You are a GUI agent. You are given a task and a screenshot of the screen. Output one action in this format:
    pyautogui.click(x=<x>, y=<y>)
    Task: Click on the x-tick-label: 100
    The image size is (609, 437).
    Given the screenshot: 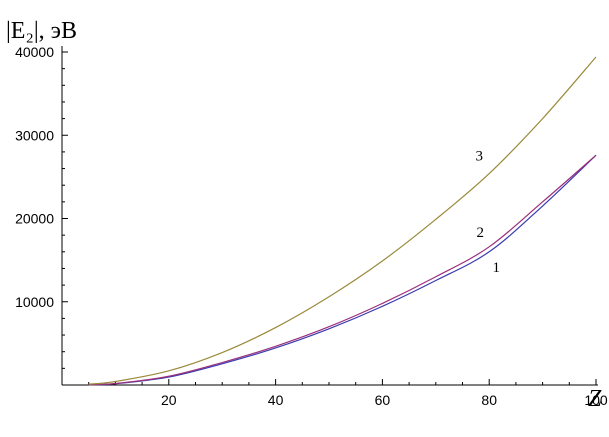 What is the action you would take?
    pyautogui.click(x=596, y=400)
    